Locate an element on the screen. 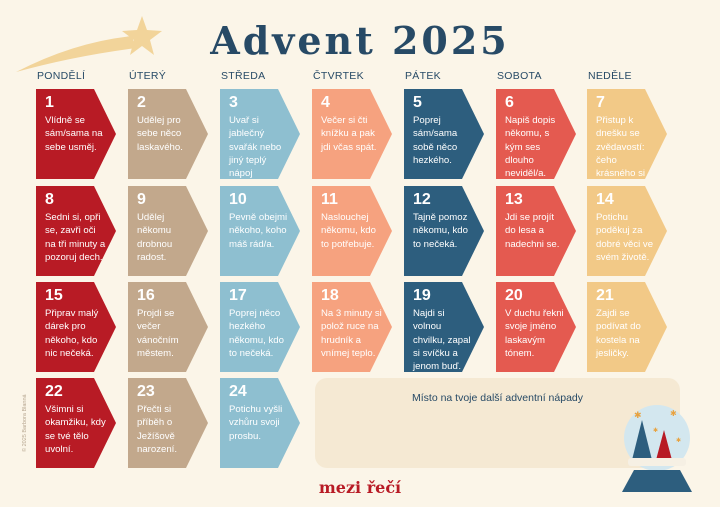 The width and height of the screenshot is (720, 507). day-task: Pevně obejmi někoho, koho máš rád/a. is located at coordinates (258, 231).